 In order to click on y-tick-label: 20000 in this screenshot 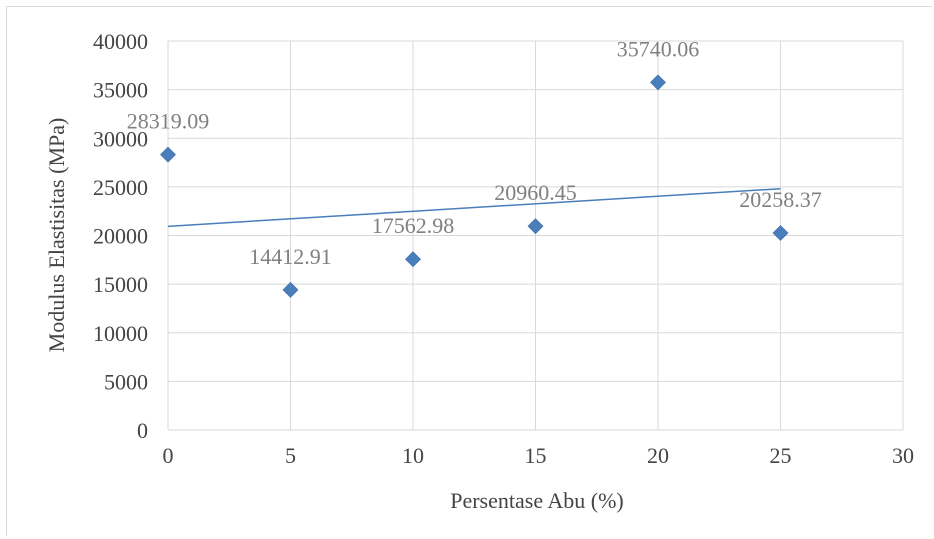, I will do `click(120, 236)`.